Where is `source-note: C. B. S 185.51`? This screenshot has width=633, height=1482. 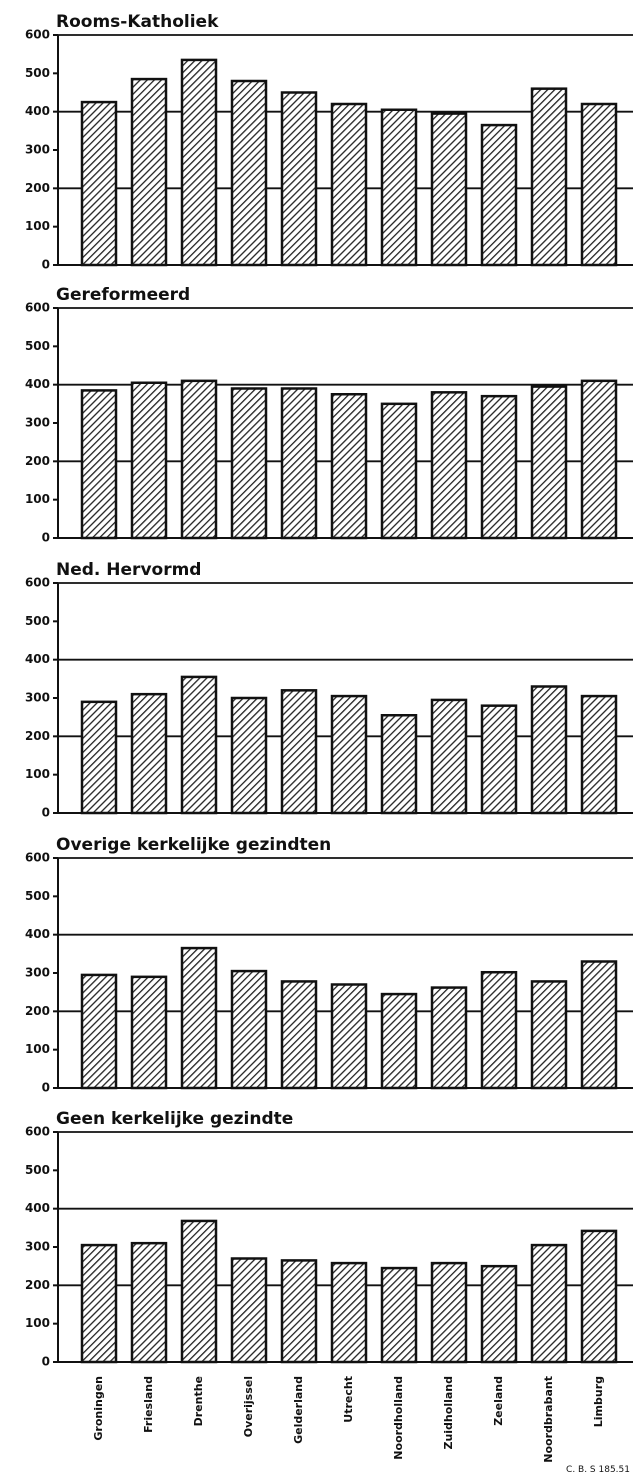
source-note: C. B. S 185.51 is located at coordinates (598, 1470).